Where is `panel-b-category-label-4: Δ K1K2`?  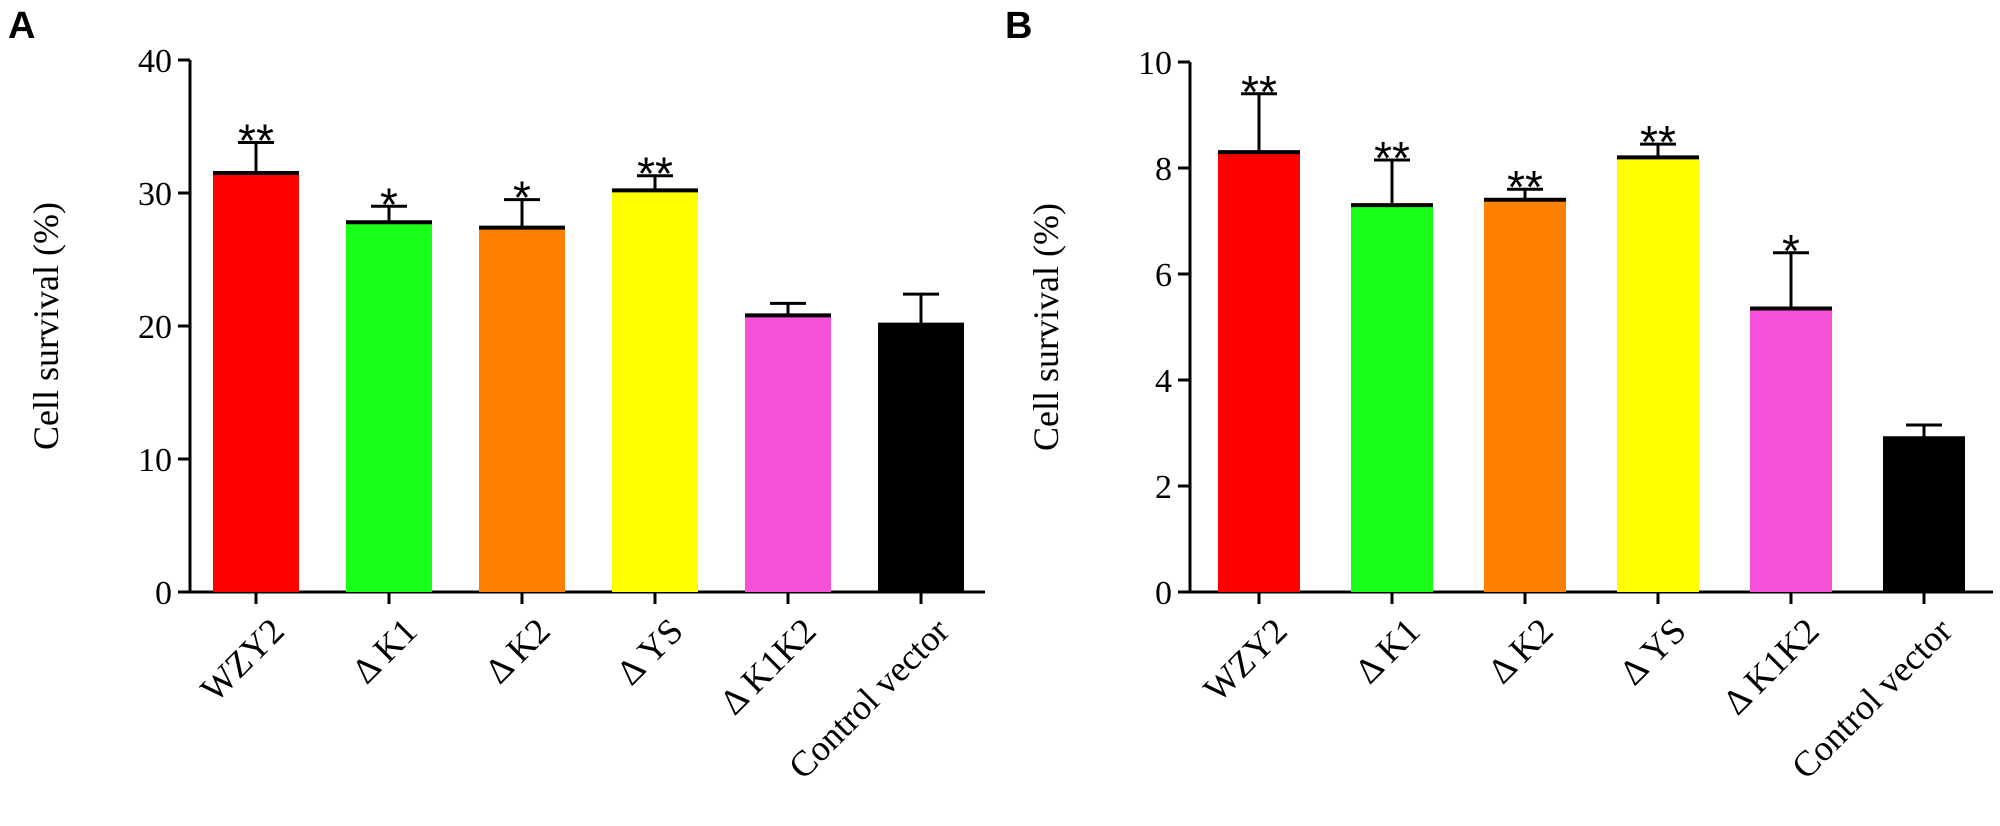
panel-b-category-label-4: Δ K1K2 is located at coordinates (1771, 666).